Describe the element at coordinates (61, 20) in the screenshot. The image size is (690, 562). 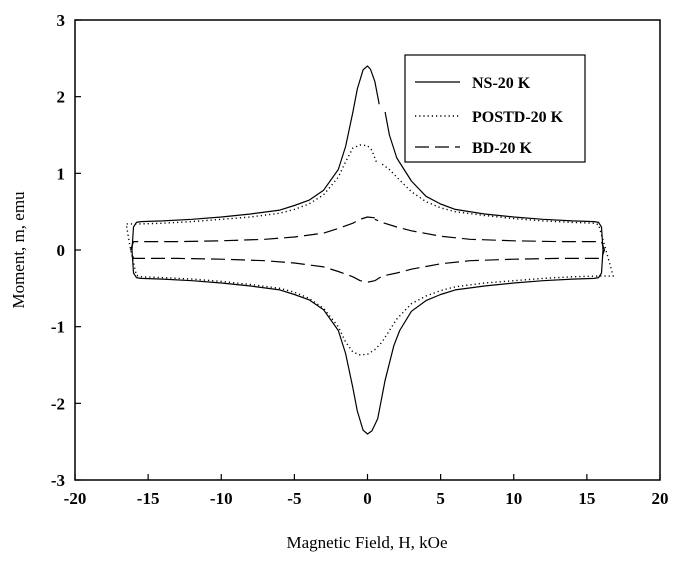
I see `y-tick-label: 3` at that location.